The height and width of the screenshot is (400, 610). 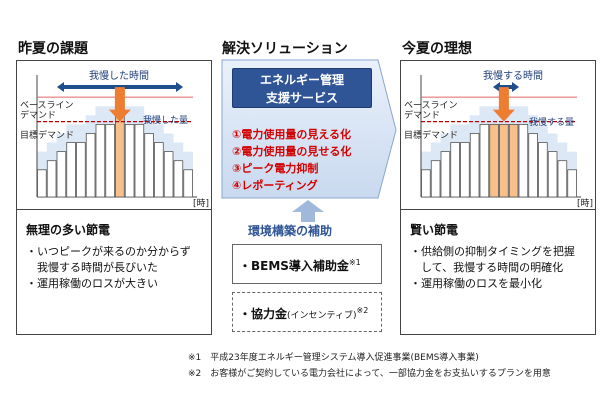 I want to click on cooperation-box: ・協力金(インセンティブ)※2, so click(x=307, y=312).